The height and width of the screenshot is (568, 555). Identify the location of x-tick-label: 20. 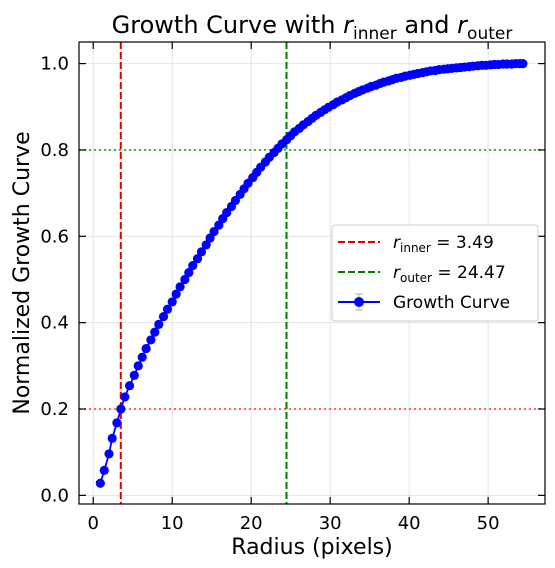
(251, 523).